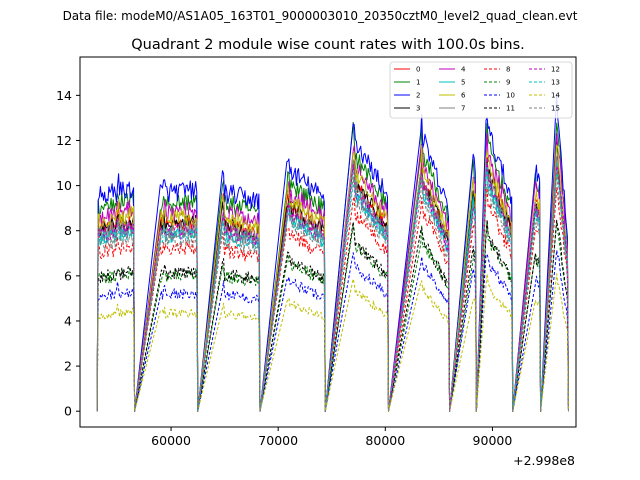  What do you see at coordinates (418, 109) in the screenshot?
I see `legend-label-3: 3` at bounding box center [418, 109].